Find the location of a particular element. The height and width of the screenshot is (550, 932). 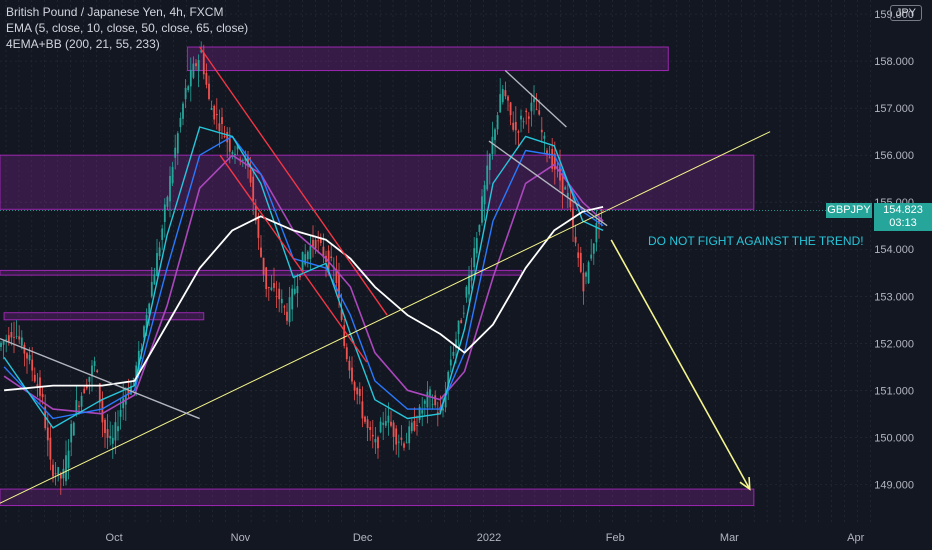

x-tick-label: Dec is located at coordinates (363, 538).